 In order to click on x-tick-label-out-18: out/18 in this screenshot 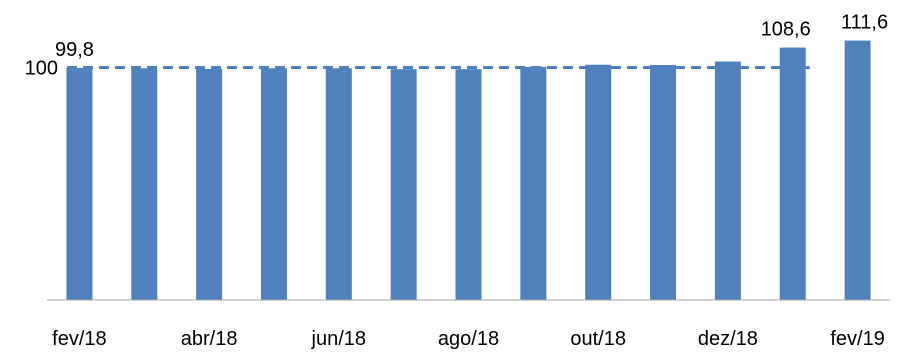, I will do `click(598, 339)`.